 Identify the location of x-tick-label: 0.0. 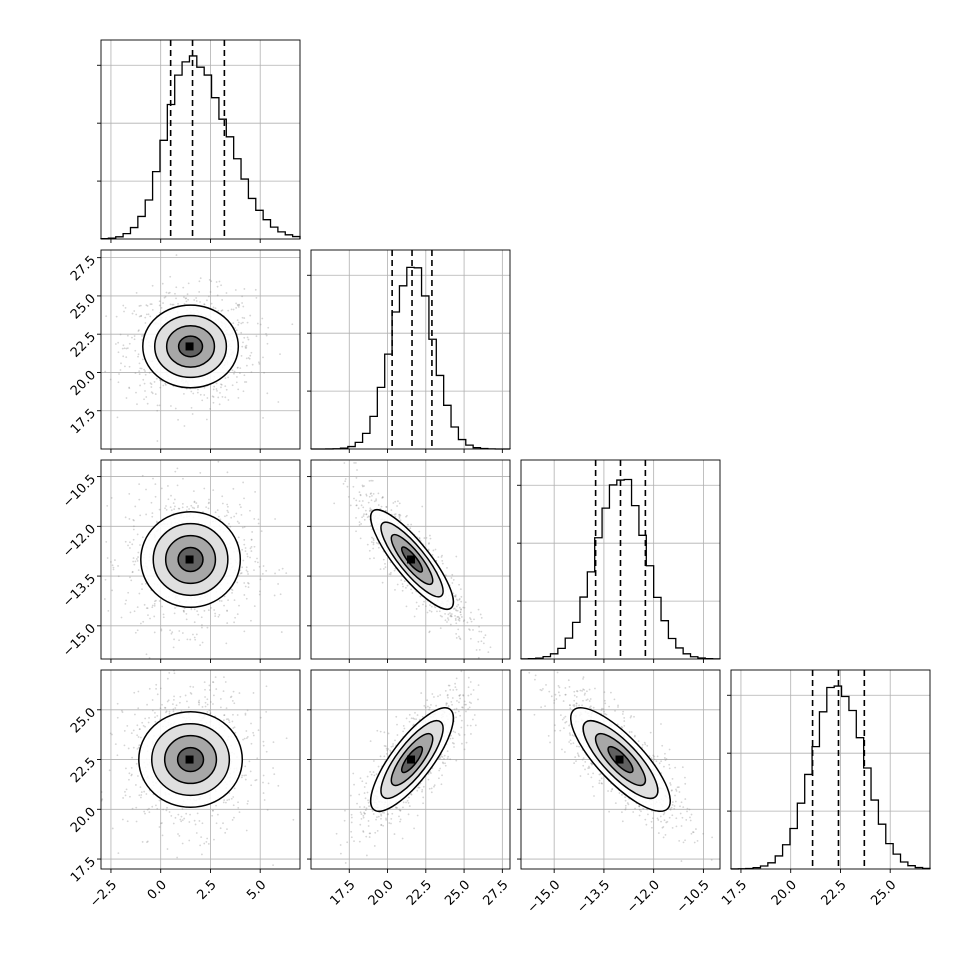
(157, 890).